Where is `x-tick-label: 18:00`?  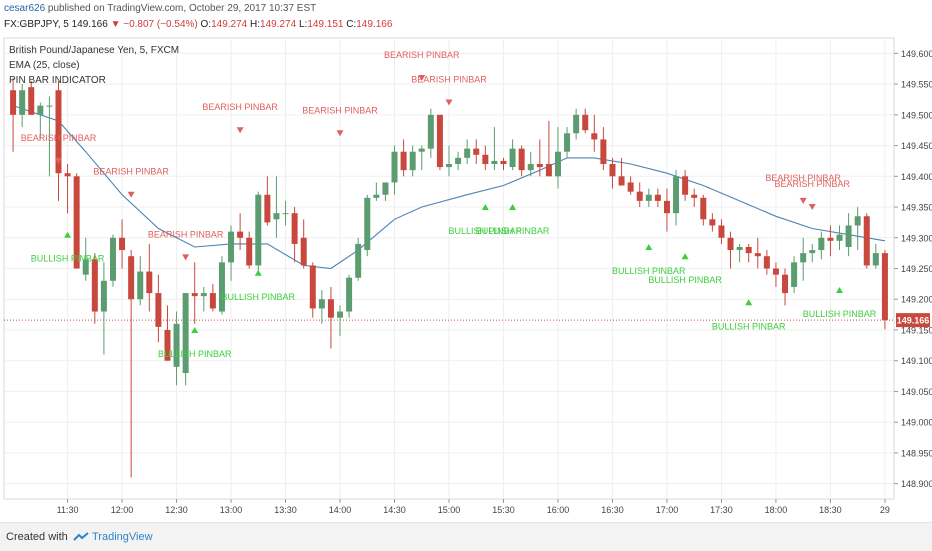
x-tick-label: 18:00 is located at coordinates (776, 510).